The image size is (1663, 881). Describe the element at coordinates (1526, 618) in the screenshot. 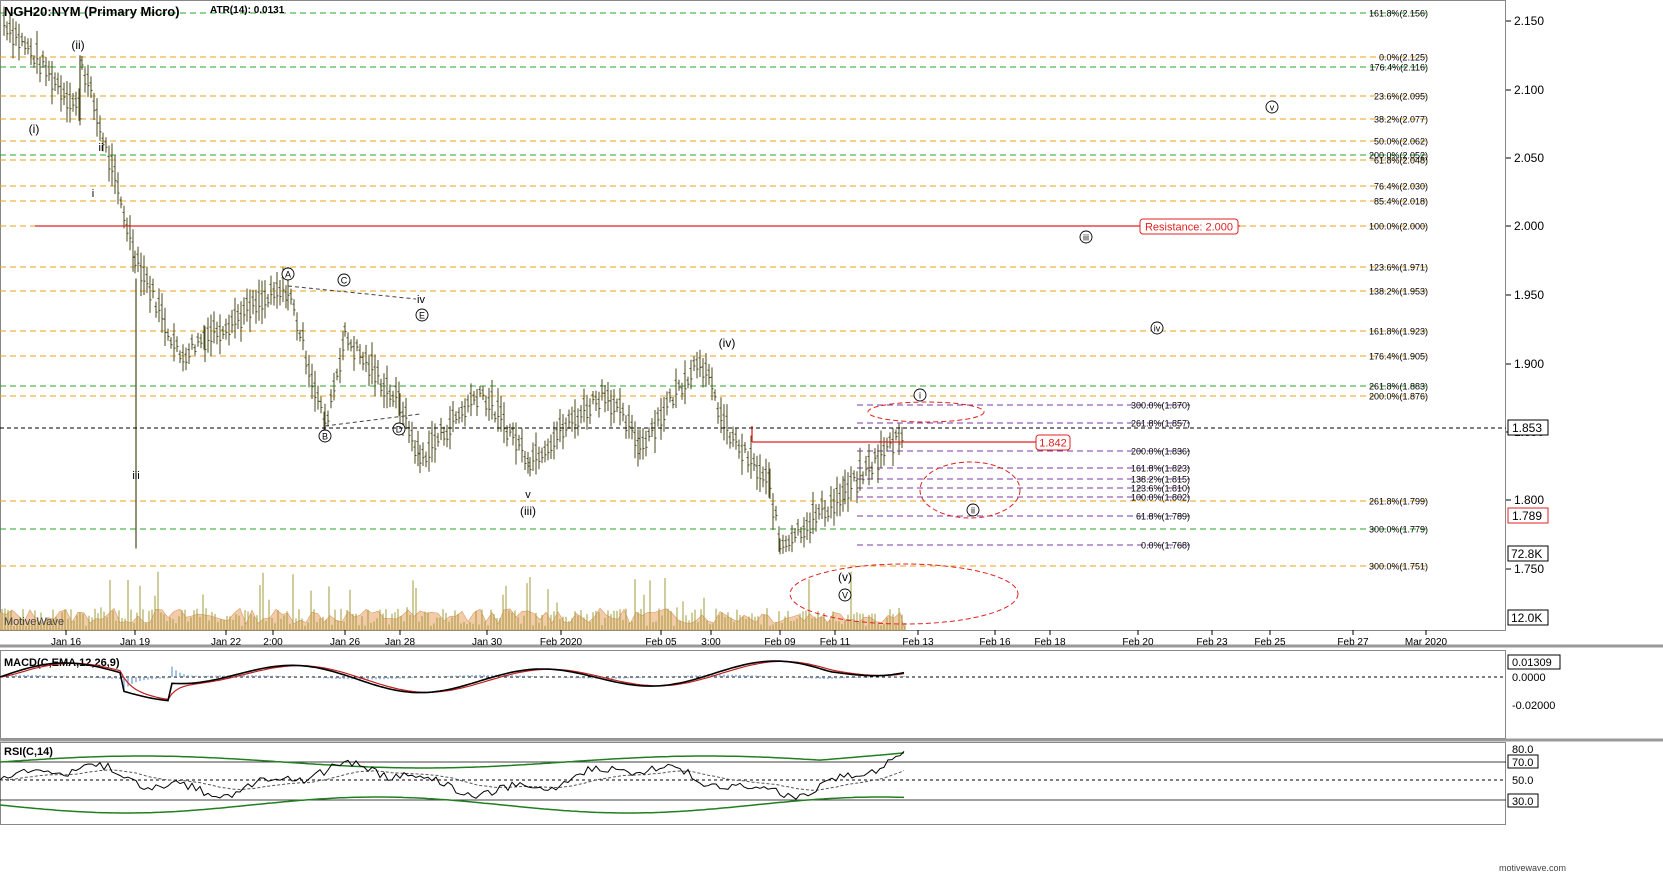

I see `volume-bottom-label: 12.0K` at that location.